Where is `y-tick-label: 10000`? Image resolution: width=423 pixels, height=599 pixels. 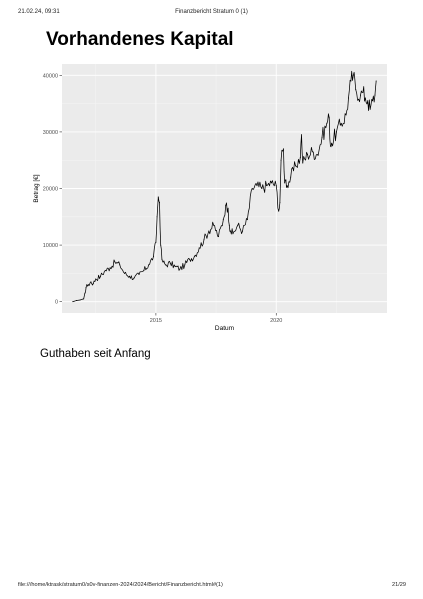 y-tick-label: 10000 is located at coordinates (50, 246).